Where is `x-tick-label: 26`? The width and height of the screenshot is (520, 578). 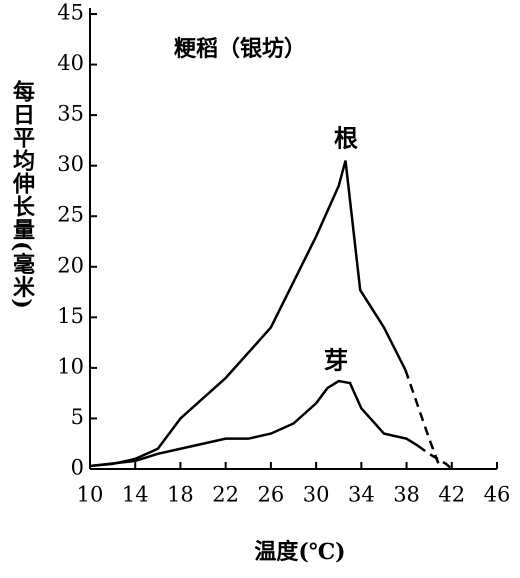 x-tick-label: 26 is located at coordinates (271, 495).